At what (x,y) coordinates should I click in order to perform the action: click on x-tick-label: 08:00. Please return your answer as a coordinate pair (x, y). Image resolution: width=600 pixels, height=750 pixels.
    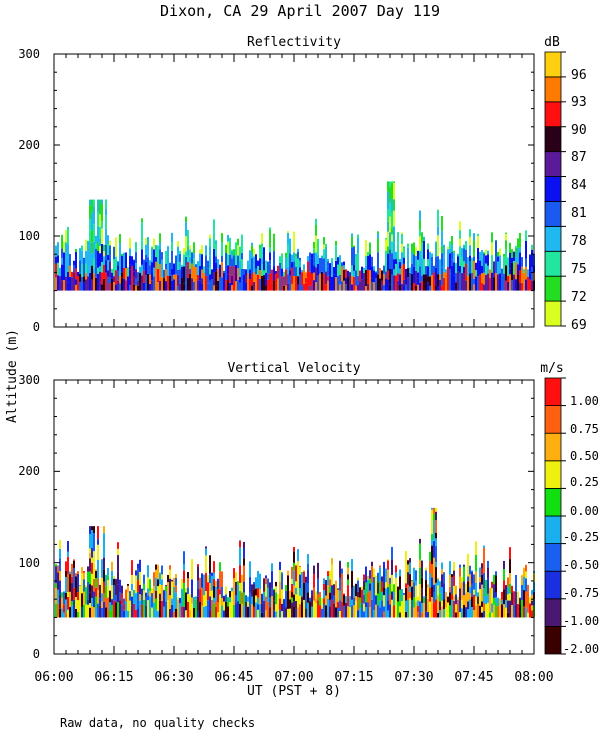
    Looking at the image, I should click on (533, 677).